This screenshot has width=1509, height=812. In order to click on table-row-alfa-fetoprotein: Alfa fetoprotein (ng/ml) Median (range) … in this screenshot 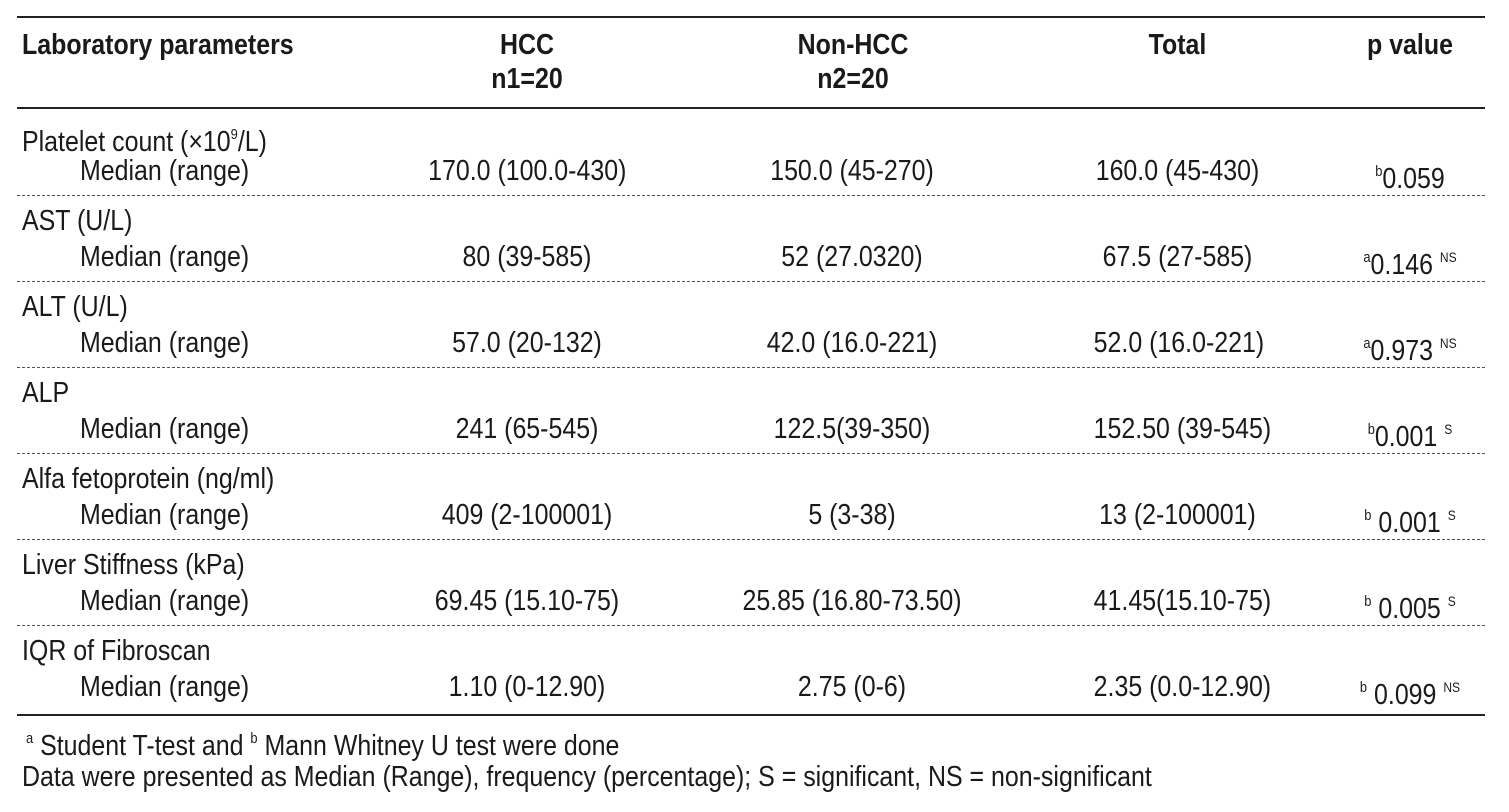, I will do `click(751, 496)`.